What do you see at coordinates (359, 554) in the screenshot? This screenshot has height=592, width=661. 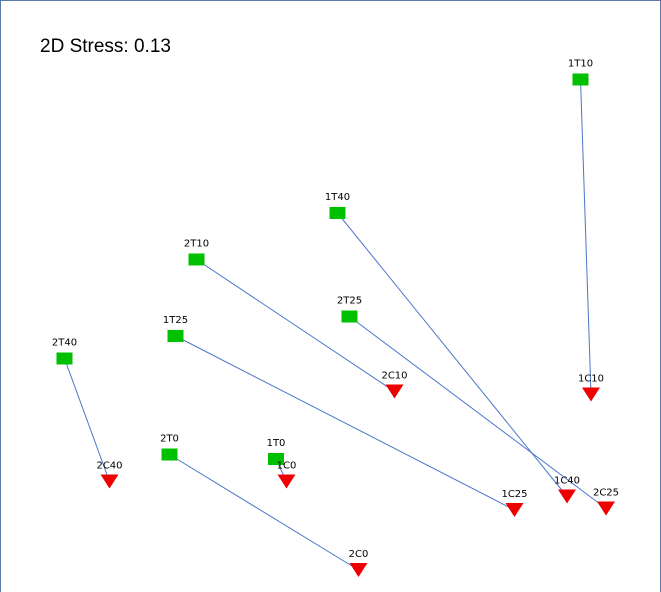 I see `point-label: 2C0` at bounding box center [359, 554].